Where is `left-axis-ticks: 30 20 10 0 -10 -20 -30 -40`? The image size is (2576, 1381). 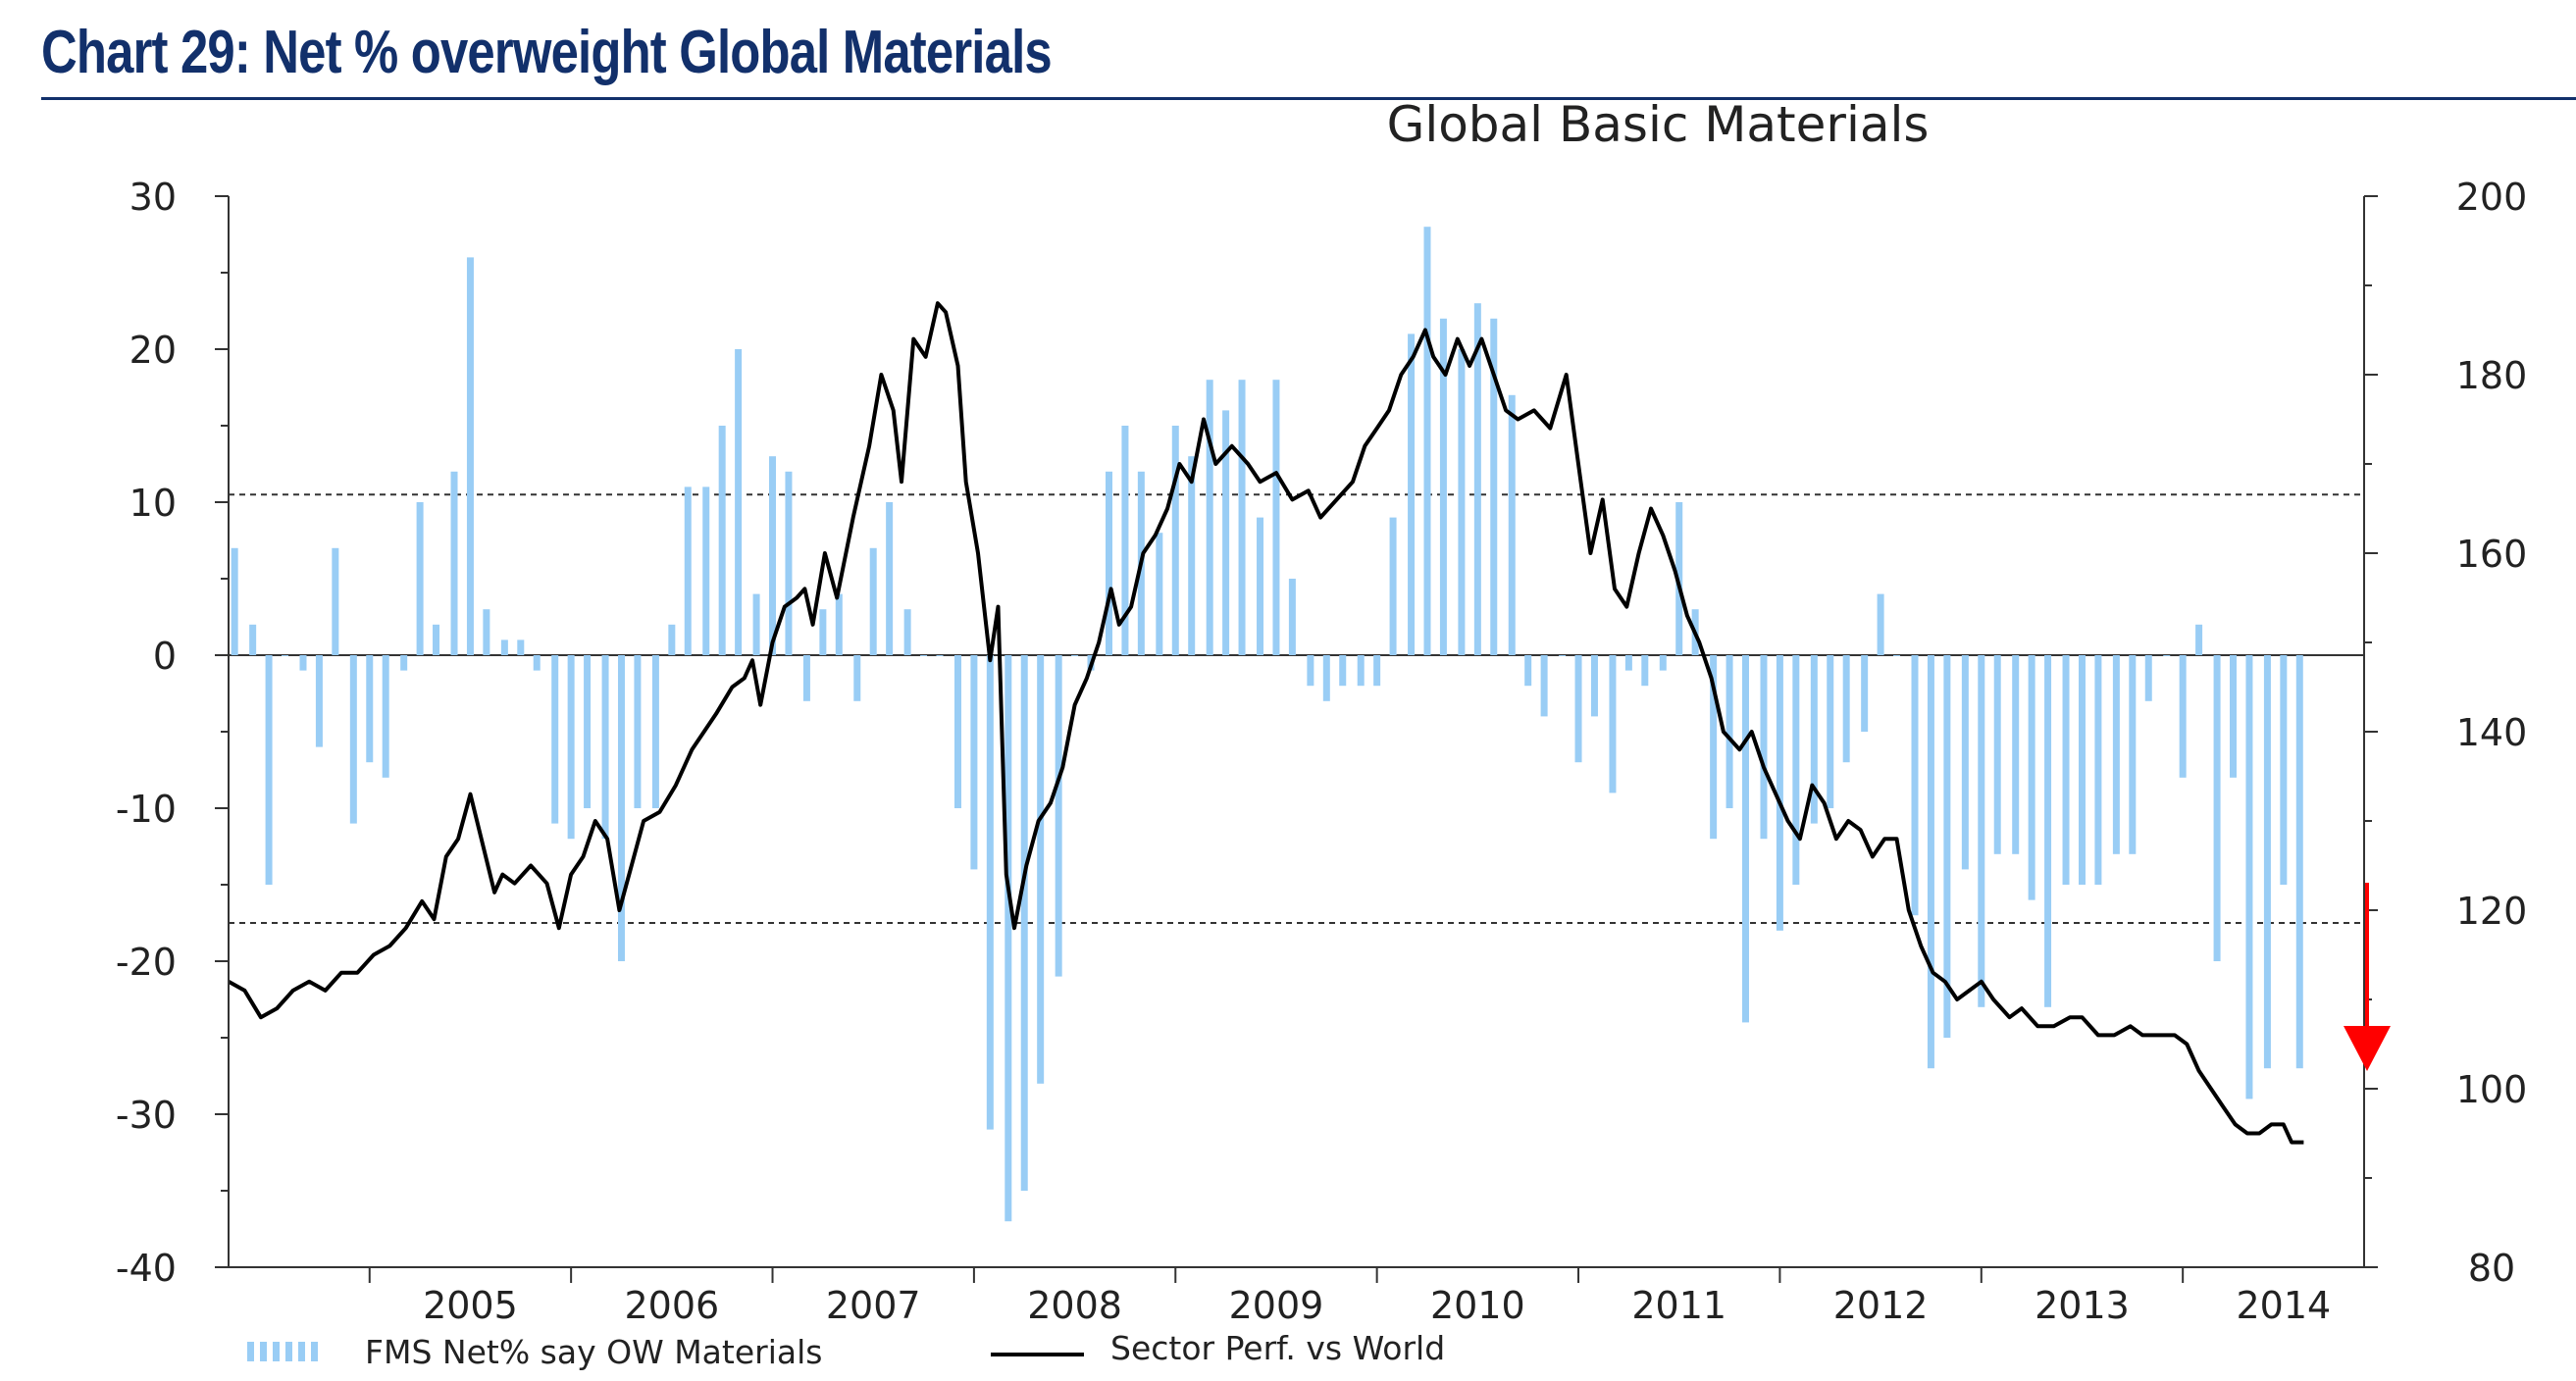 left-axis-ticks: 30 20 10 0 -10 -20 -30 -40 is located at coordinates (172, 733).